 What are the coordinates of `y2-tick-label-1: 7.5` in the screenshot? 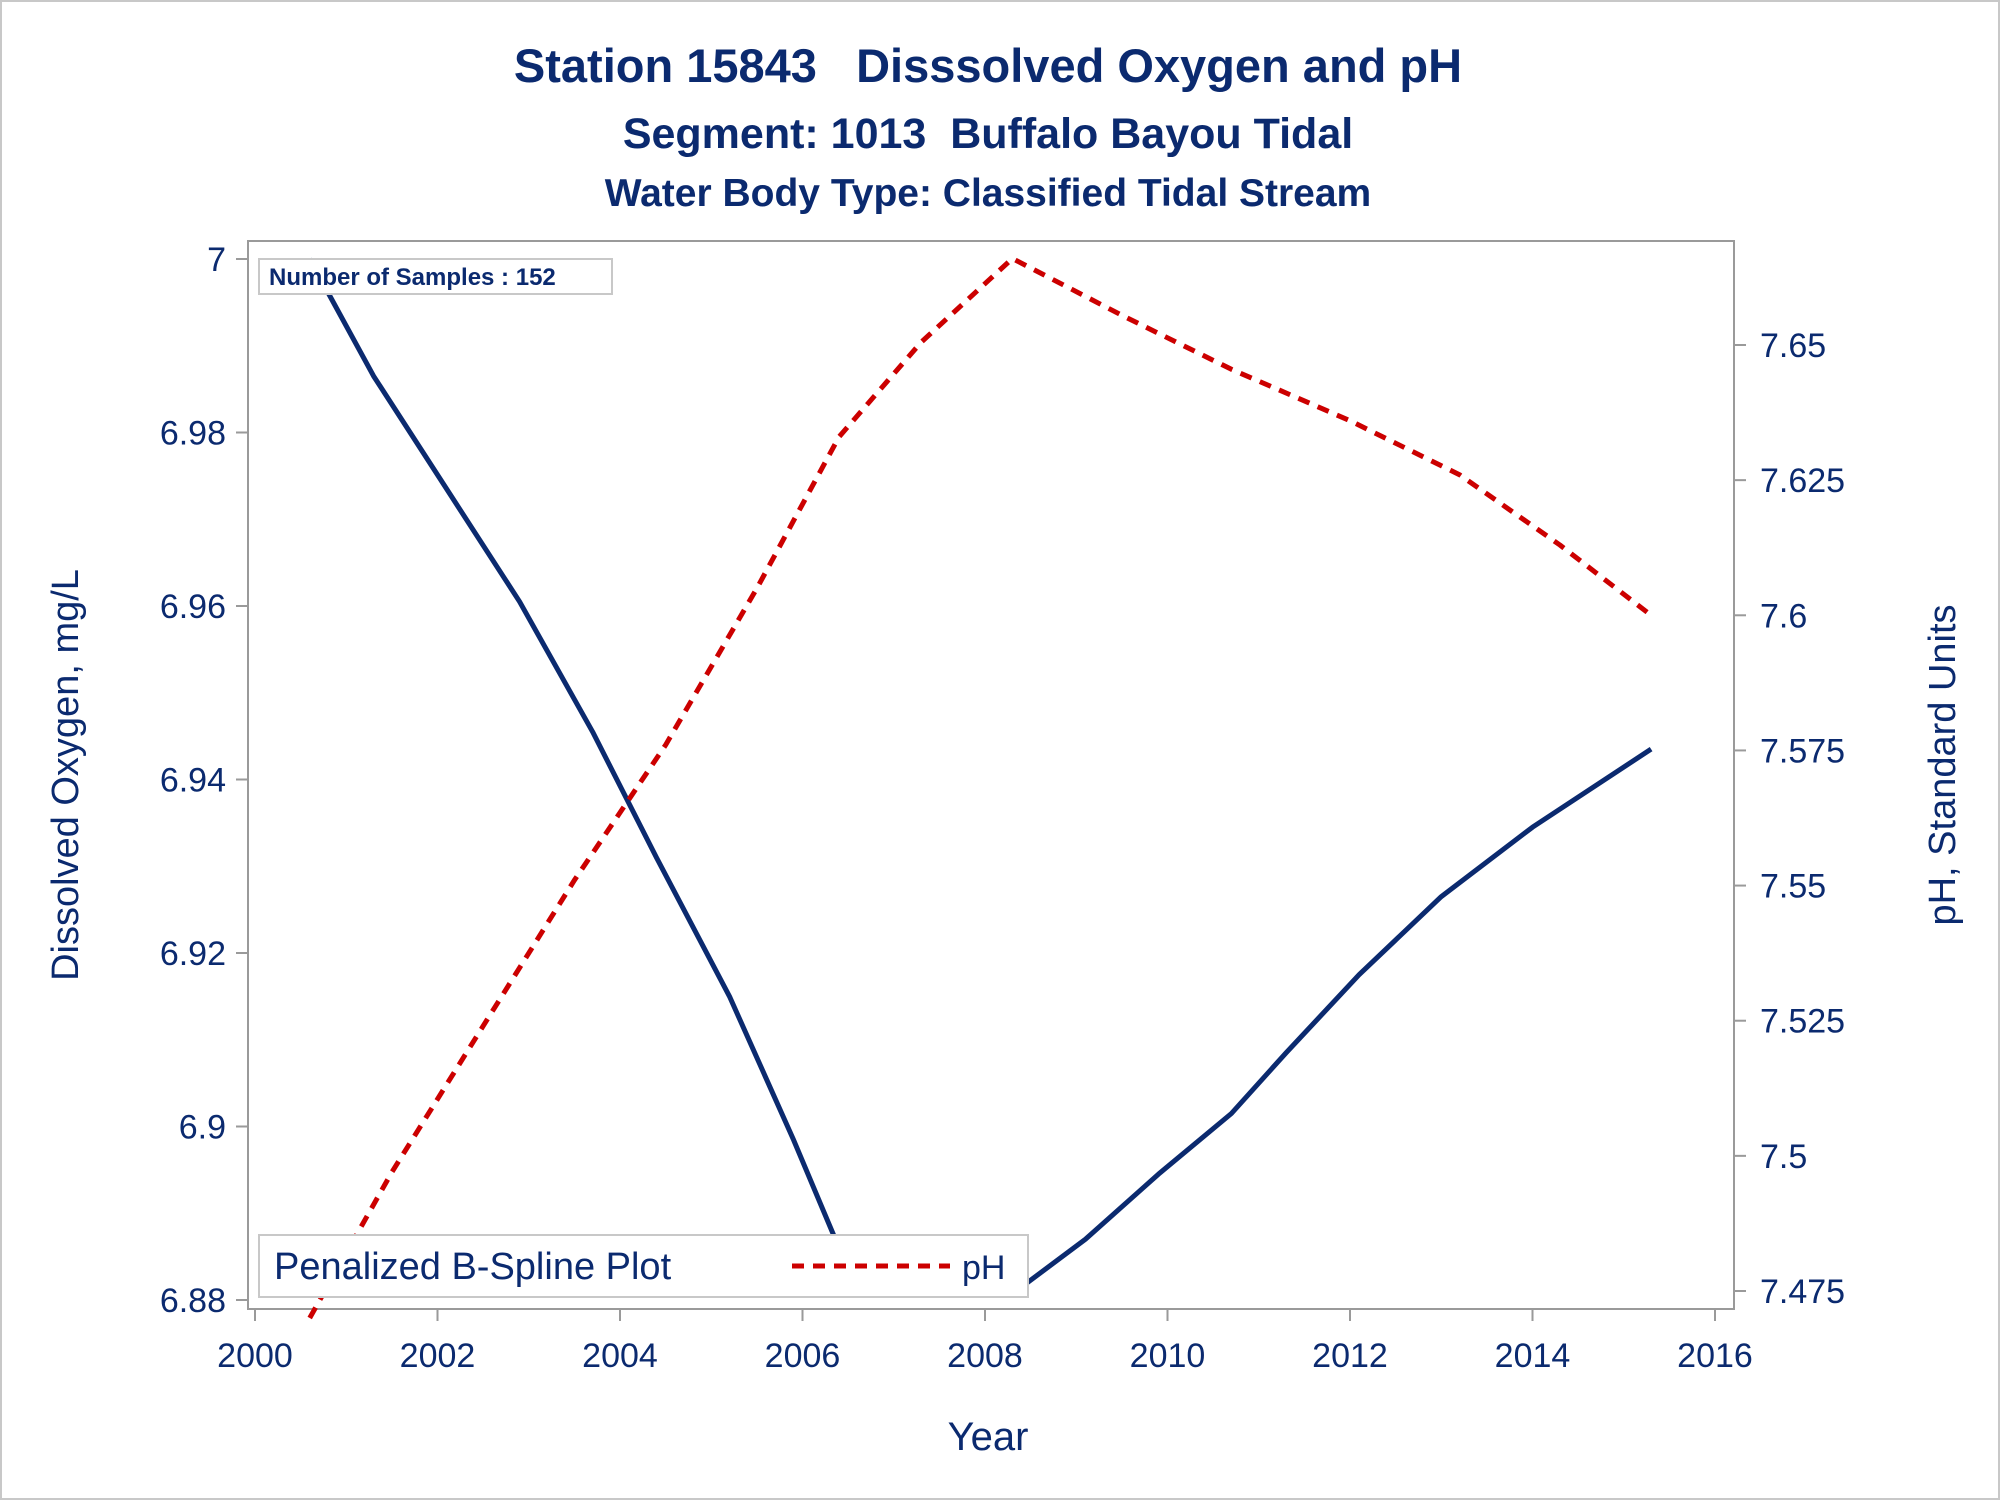 It's located at (1783, 1157).